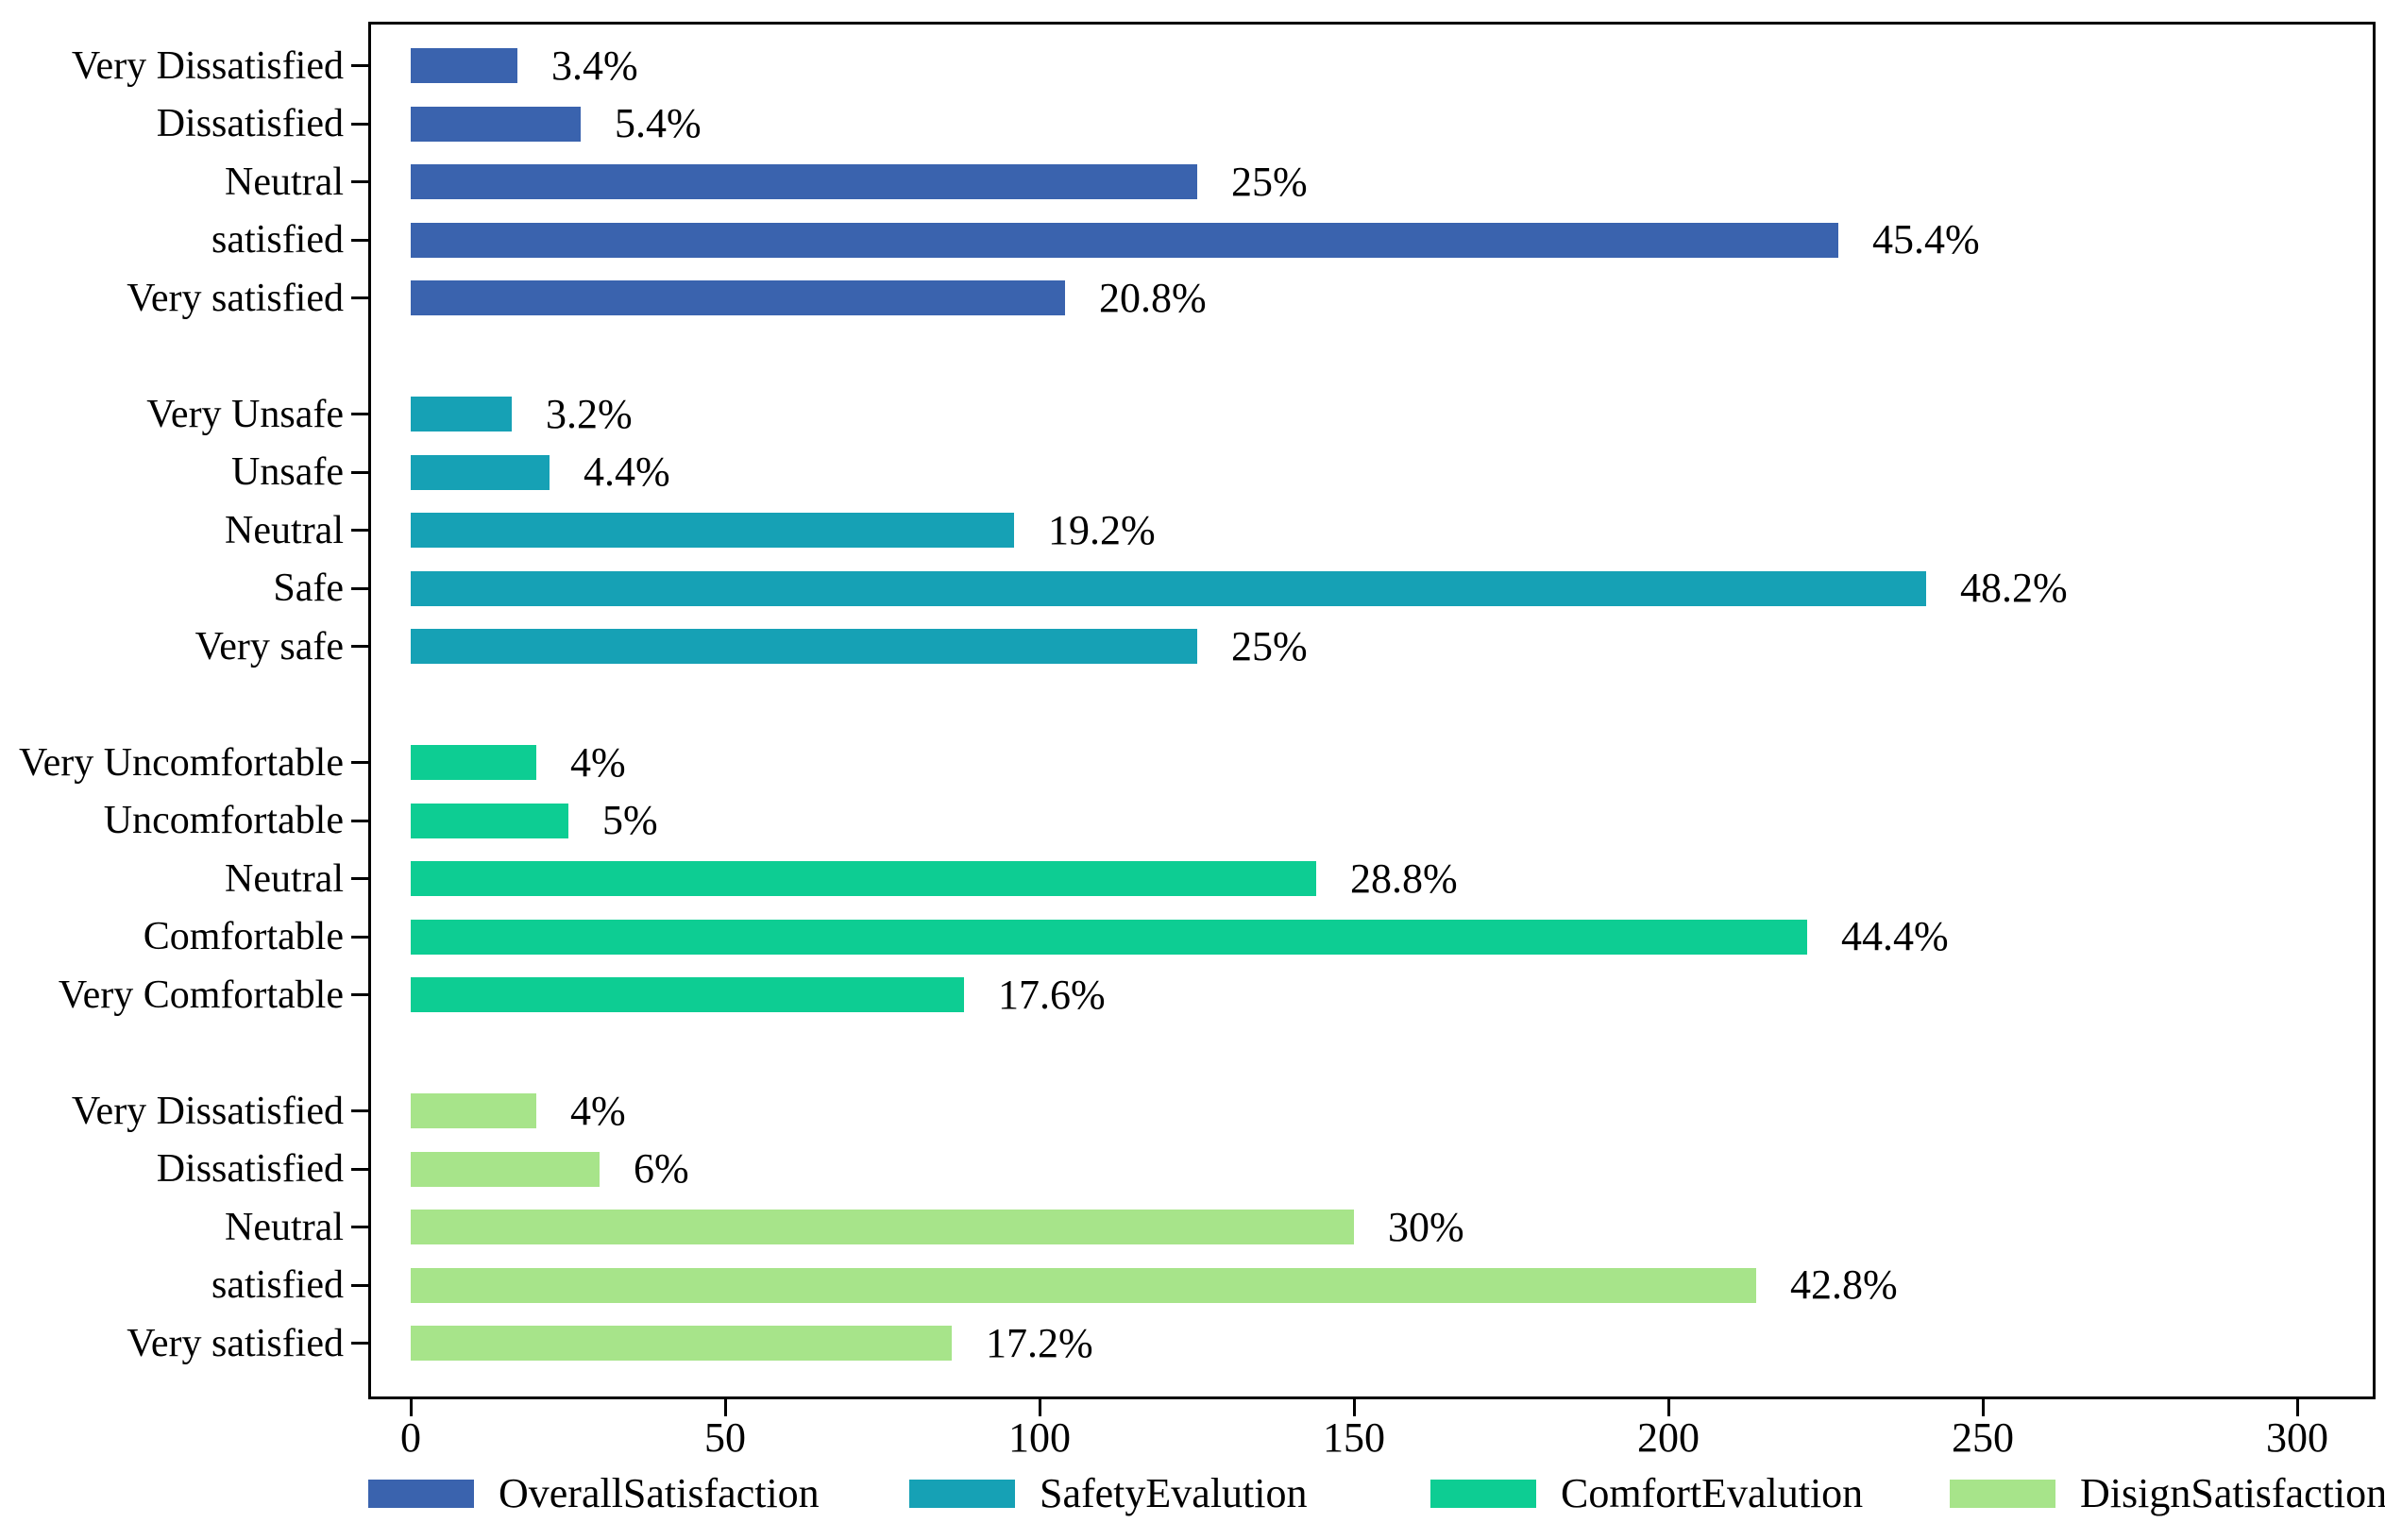 Image resolution: width=2385 pixels, height=1540 pixels. I want to click on y-axis-label: Comfortable, so click(243, 936).